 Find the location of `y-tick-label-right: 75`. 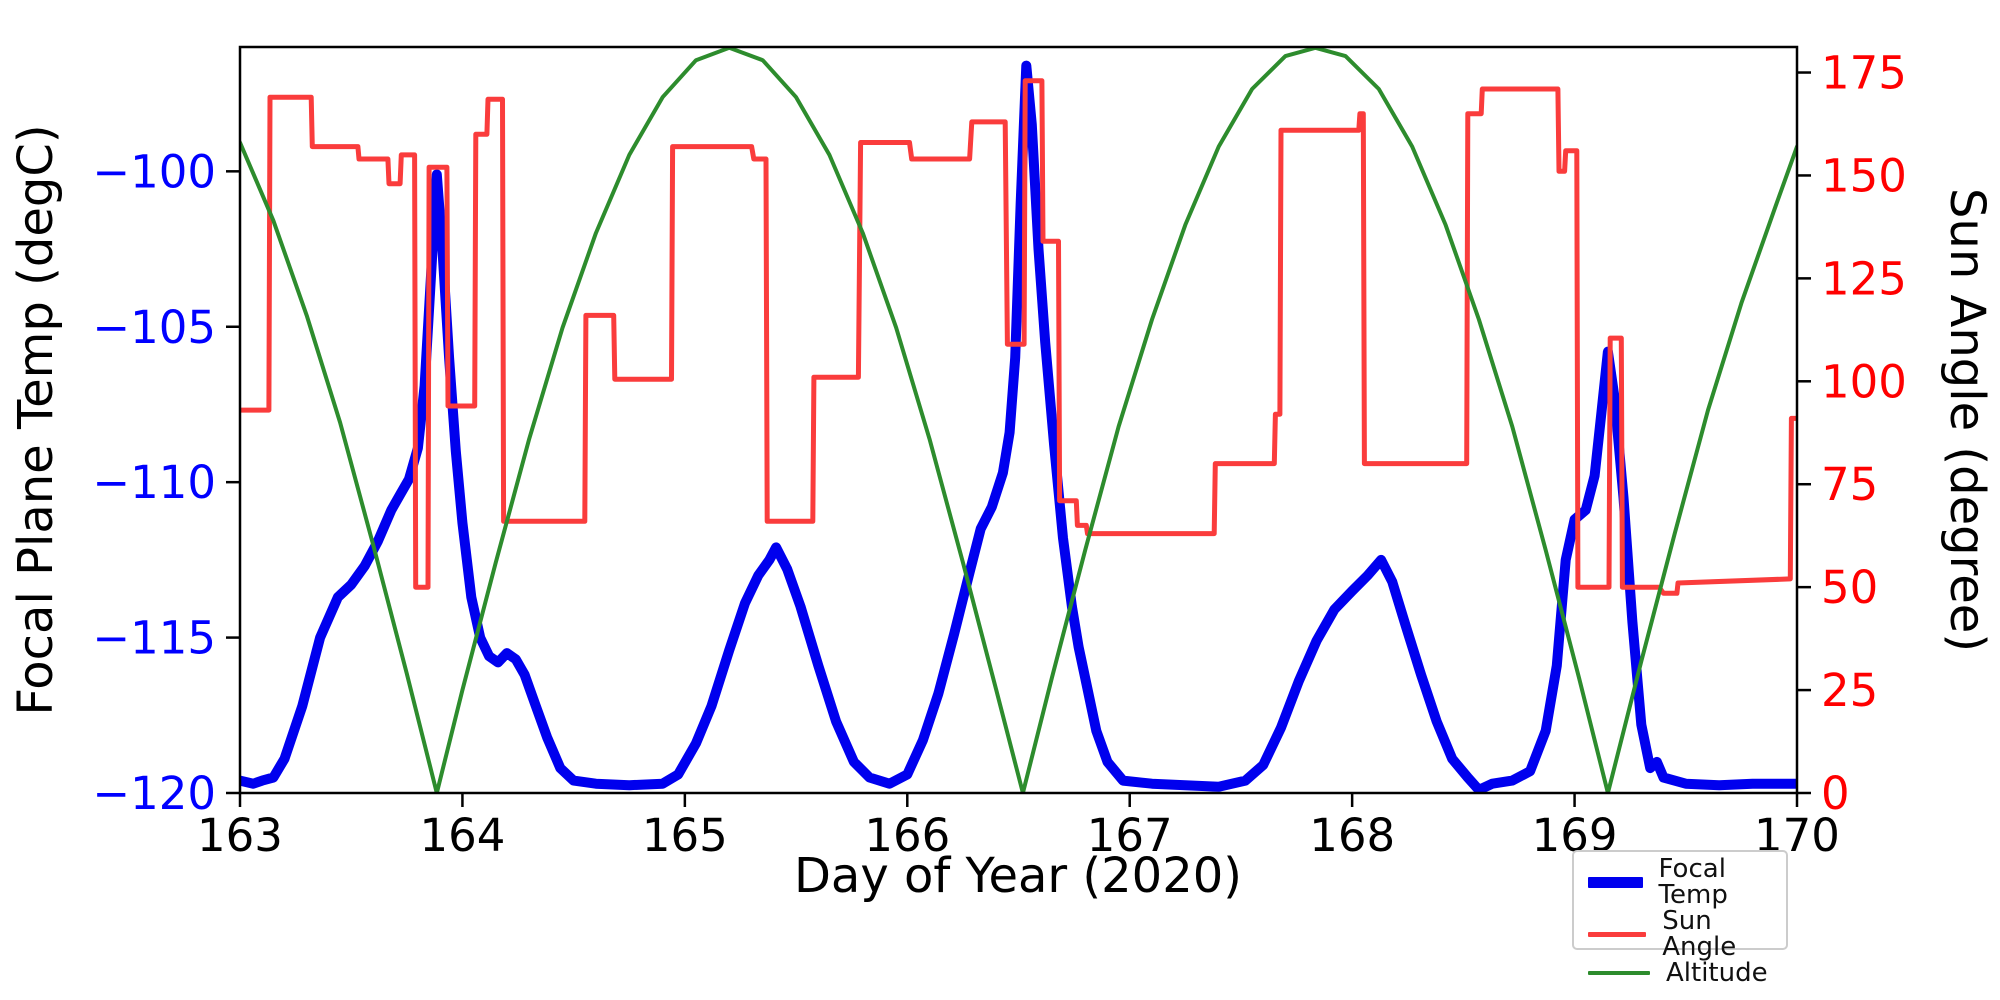

y-tick-label-right: 75 is located at coordinates (1849, 484).